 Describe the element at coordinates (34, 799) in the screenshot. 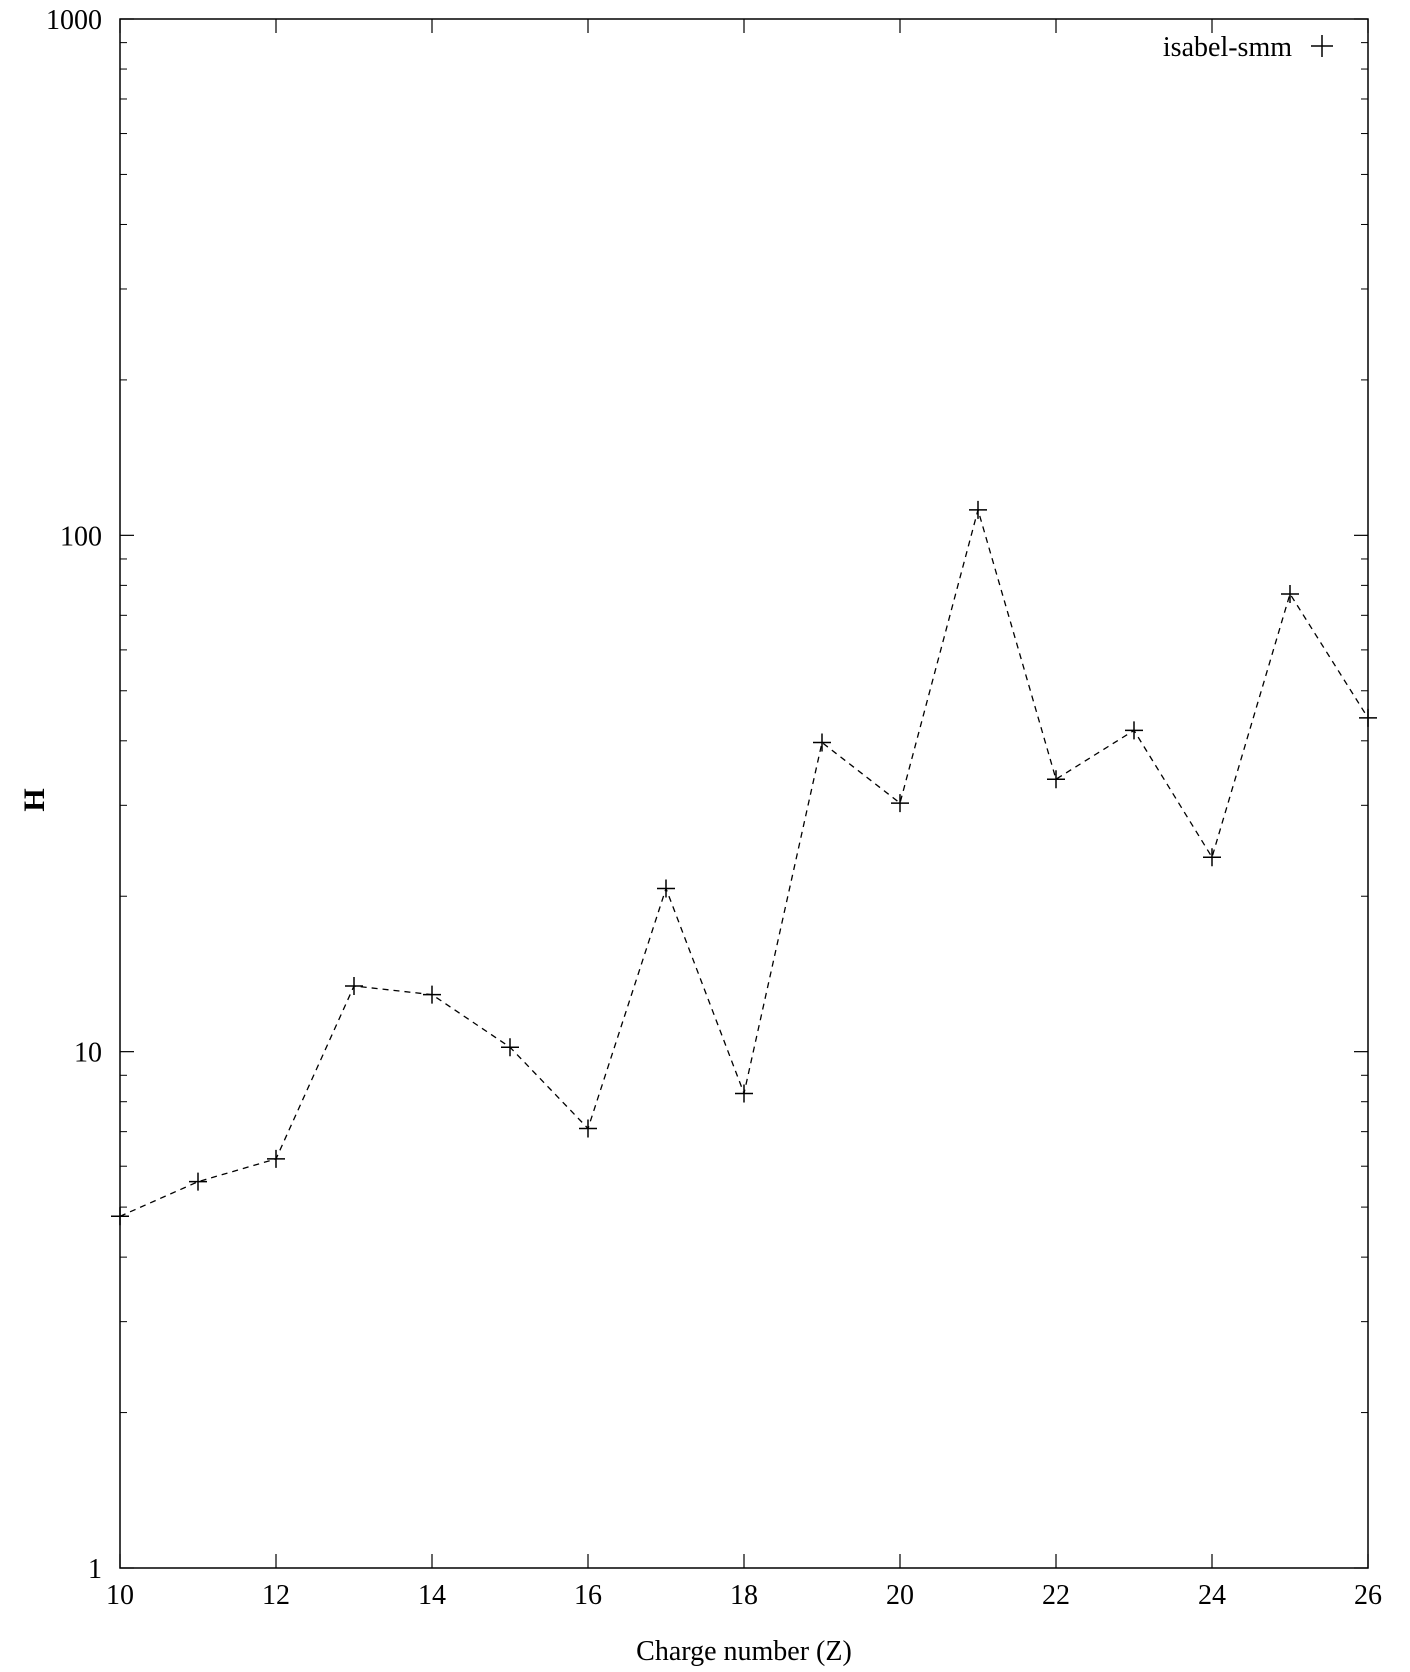

I see `y-axis-label: H` at that location.